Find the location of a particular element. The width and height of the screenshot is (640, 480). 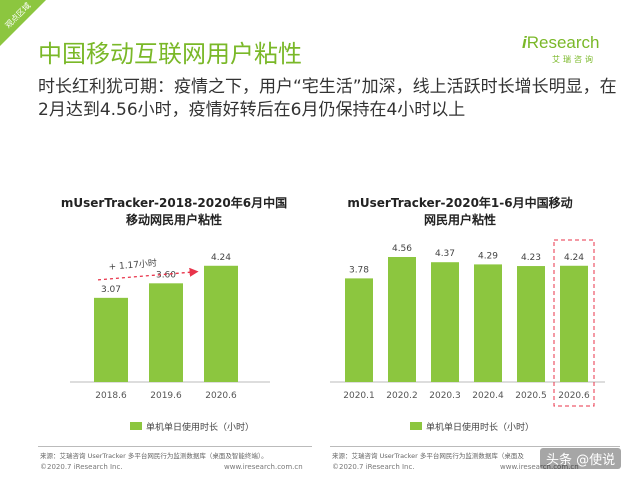

chart1-title: mUserTracker-2018-2020年6月中国 移动网民用户粘性 is located at coordinates (174, 212).